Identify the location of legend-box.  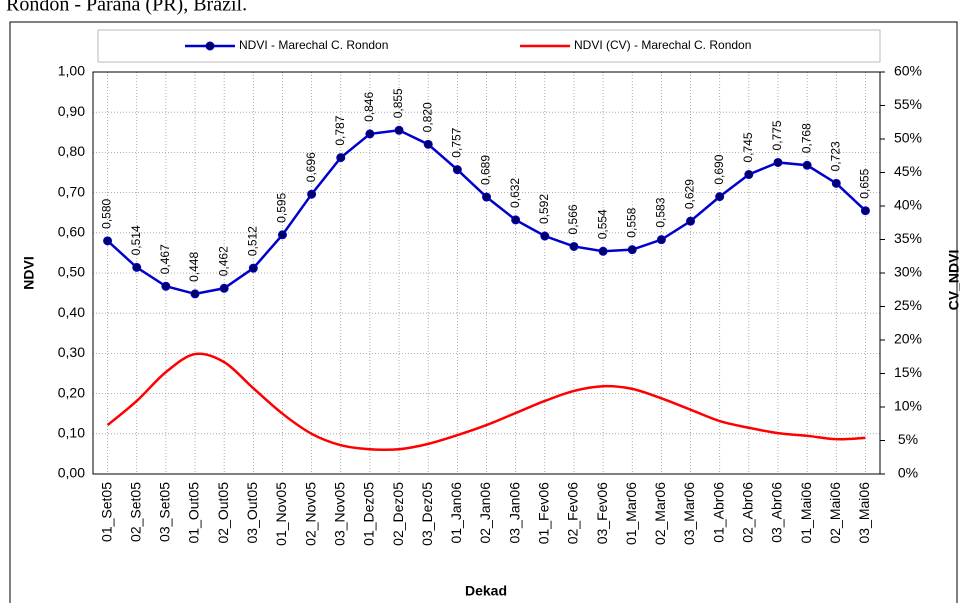
(489, 46).